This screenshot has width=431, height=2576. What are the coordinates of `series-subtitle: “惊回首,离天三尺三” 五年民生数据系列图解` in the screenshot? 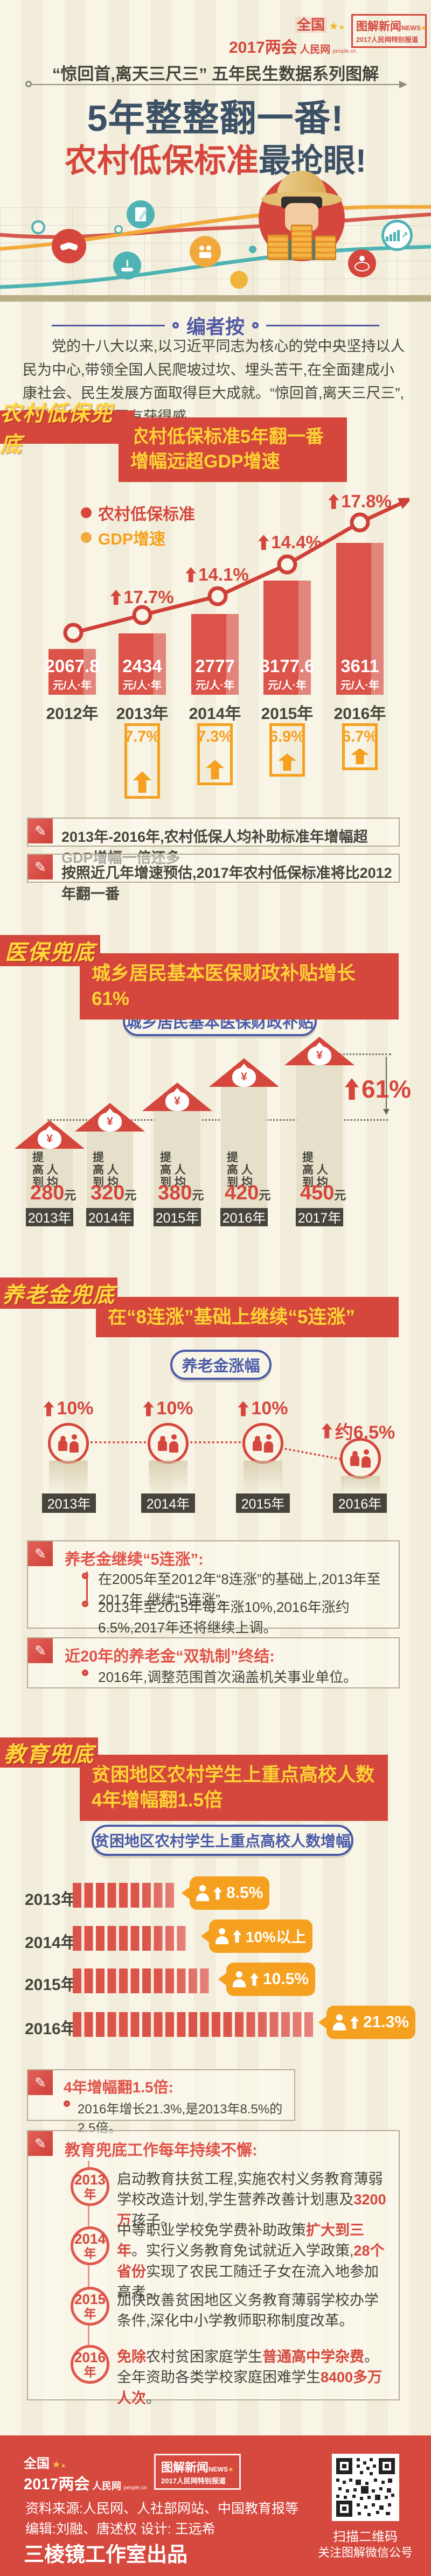 It's located at (215, 74).